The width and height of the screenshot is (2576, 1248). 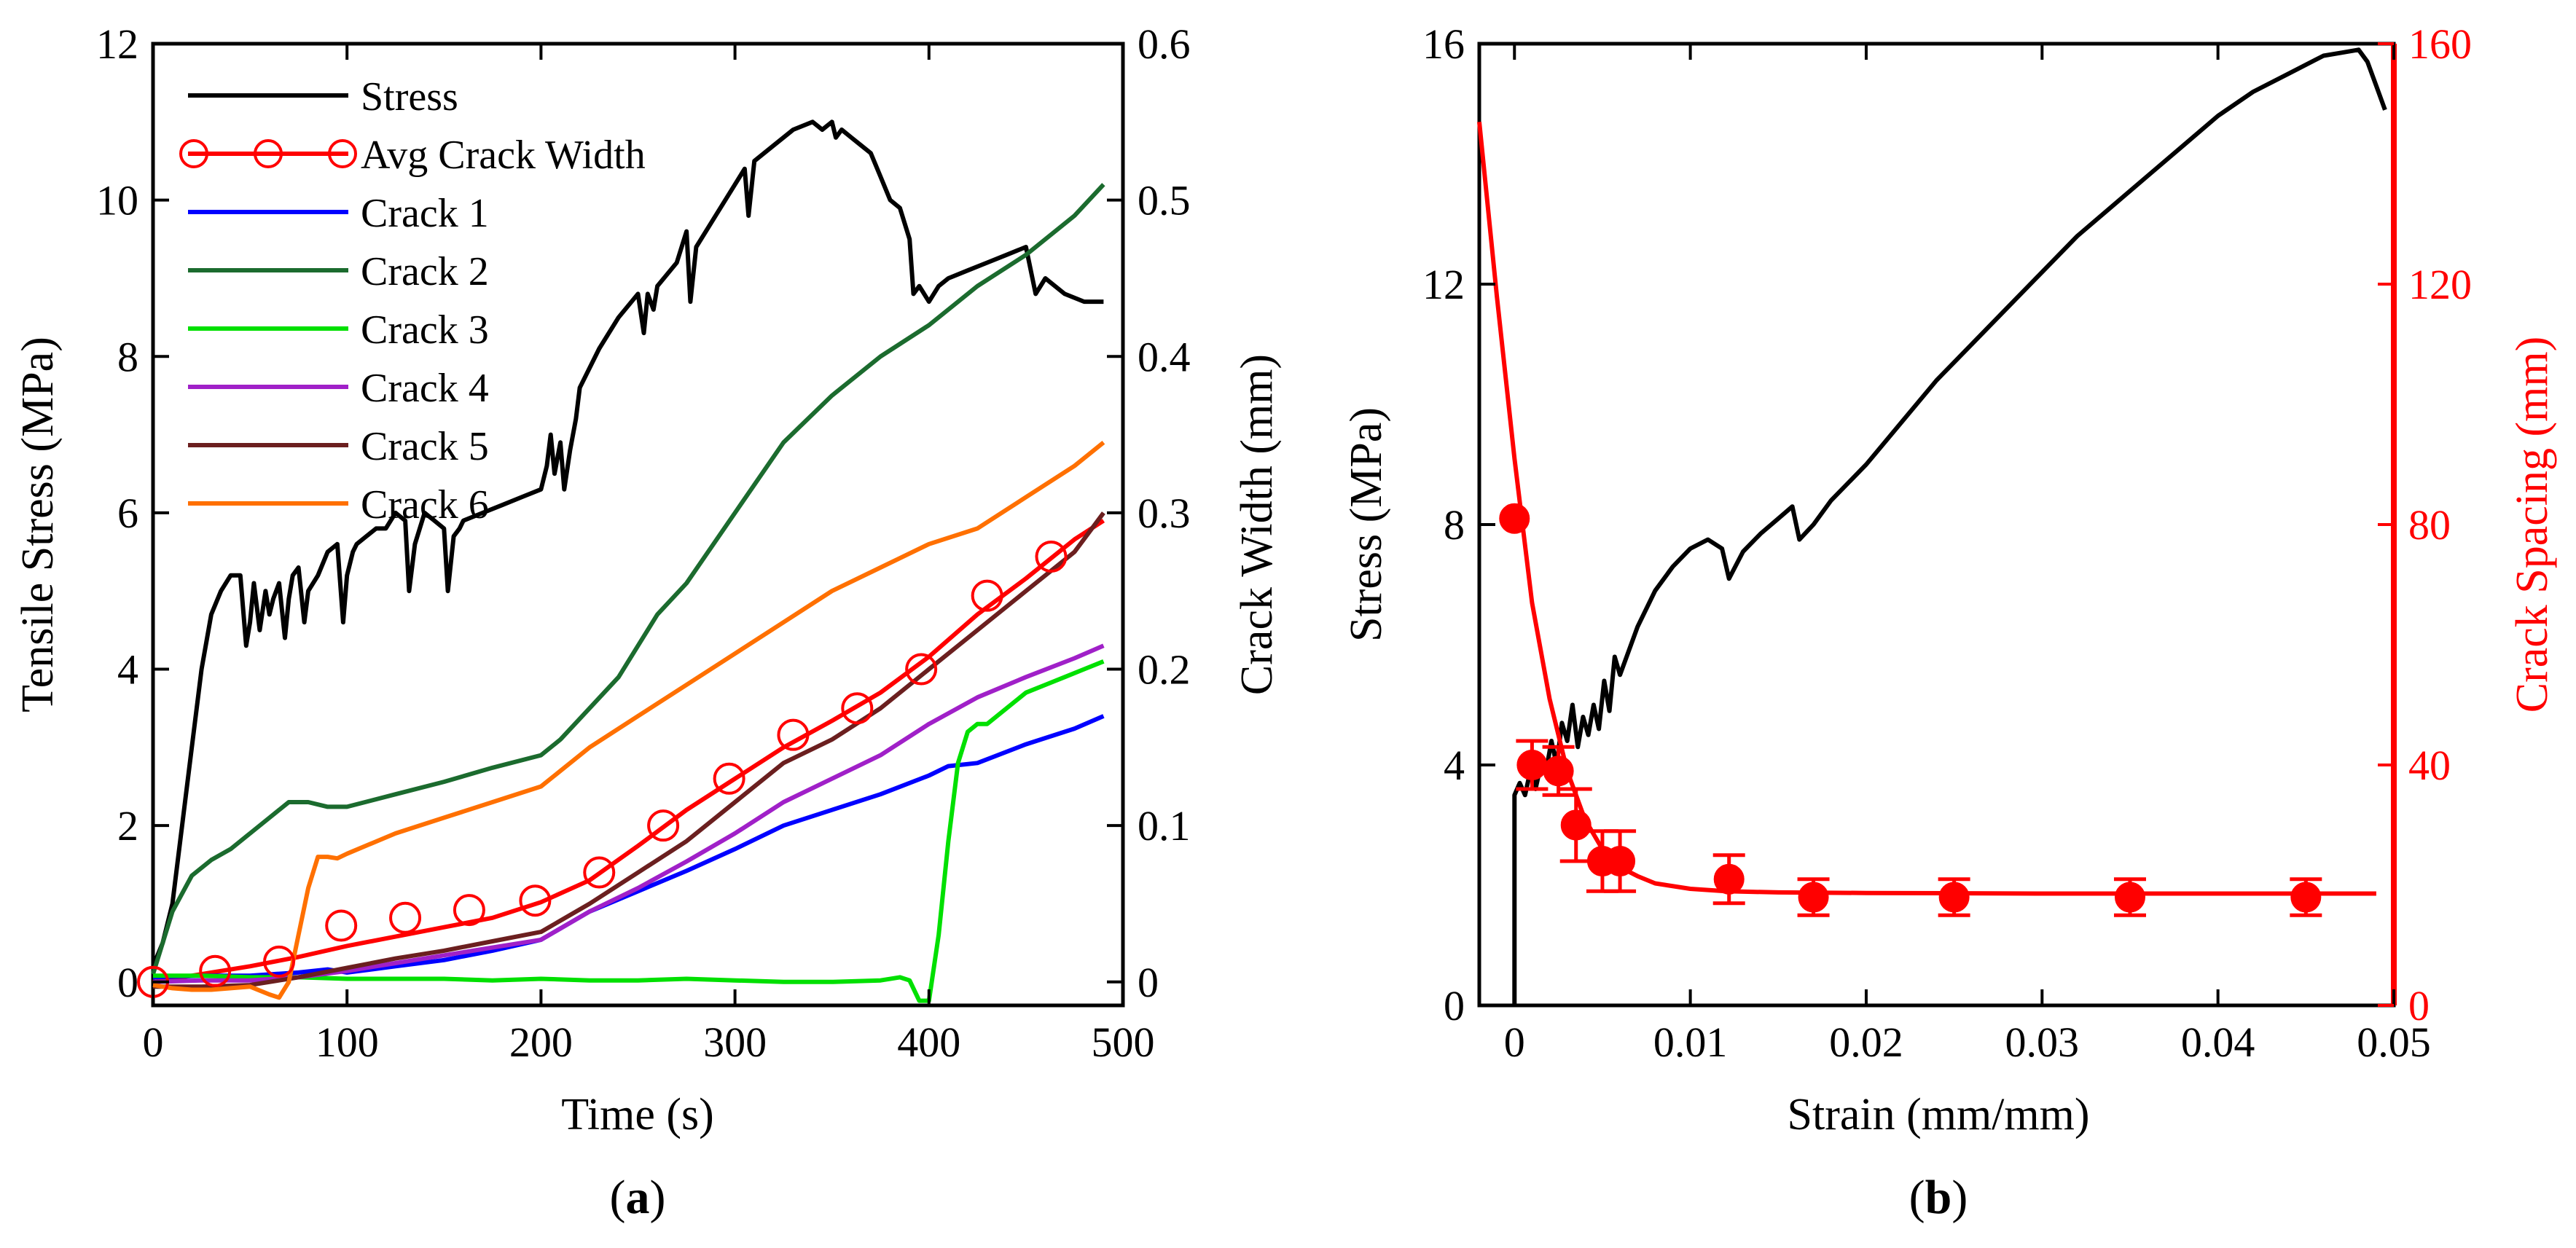 I want to click on marker-layer-a, so click(x=602, y=769).